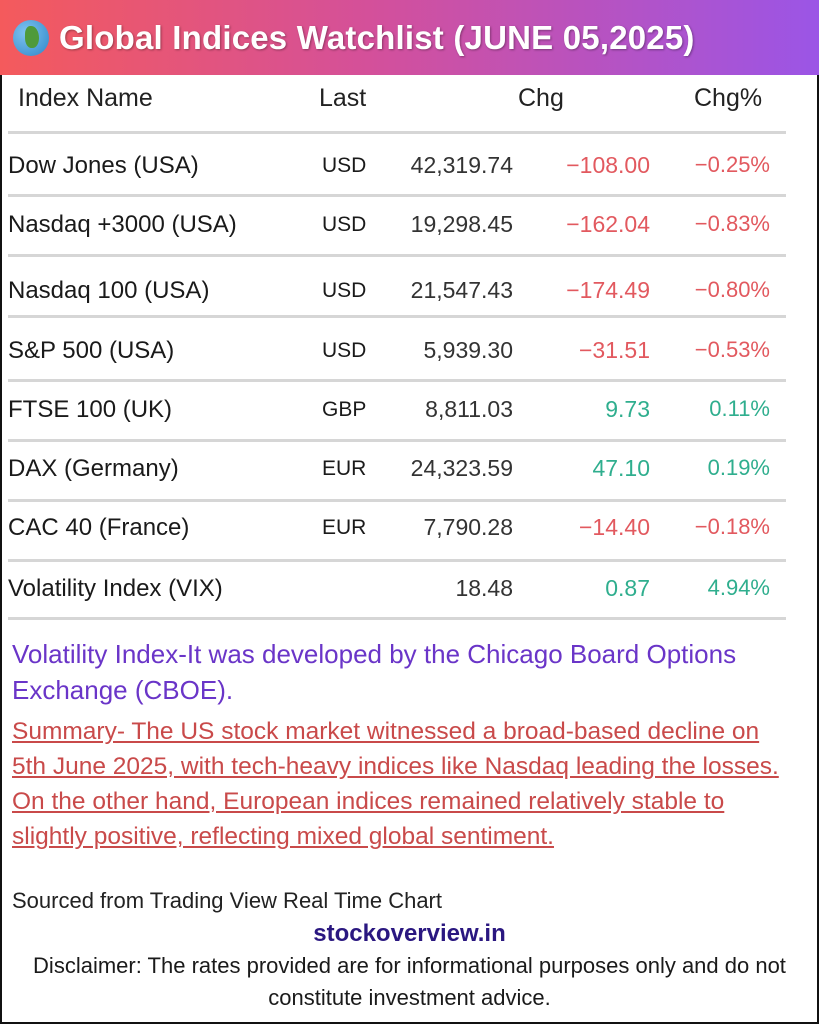 Image resolution: width=819 pixels, height=1024 pixels. Describe the element at coordinates (31, 37) in the screenshot. I see `globe-icon` at that location.